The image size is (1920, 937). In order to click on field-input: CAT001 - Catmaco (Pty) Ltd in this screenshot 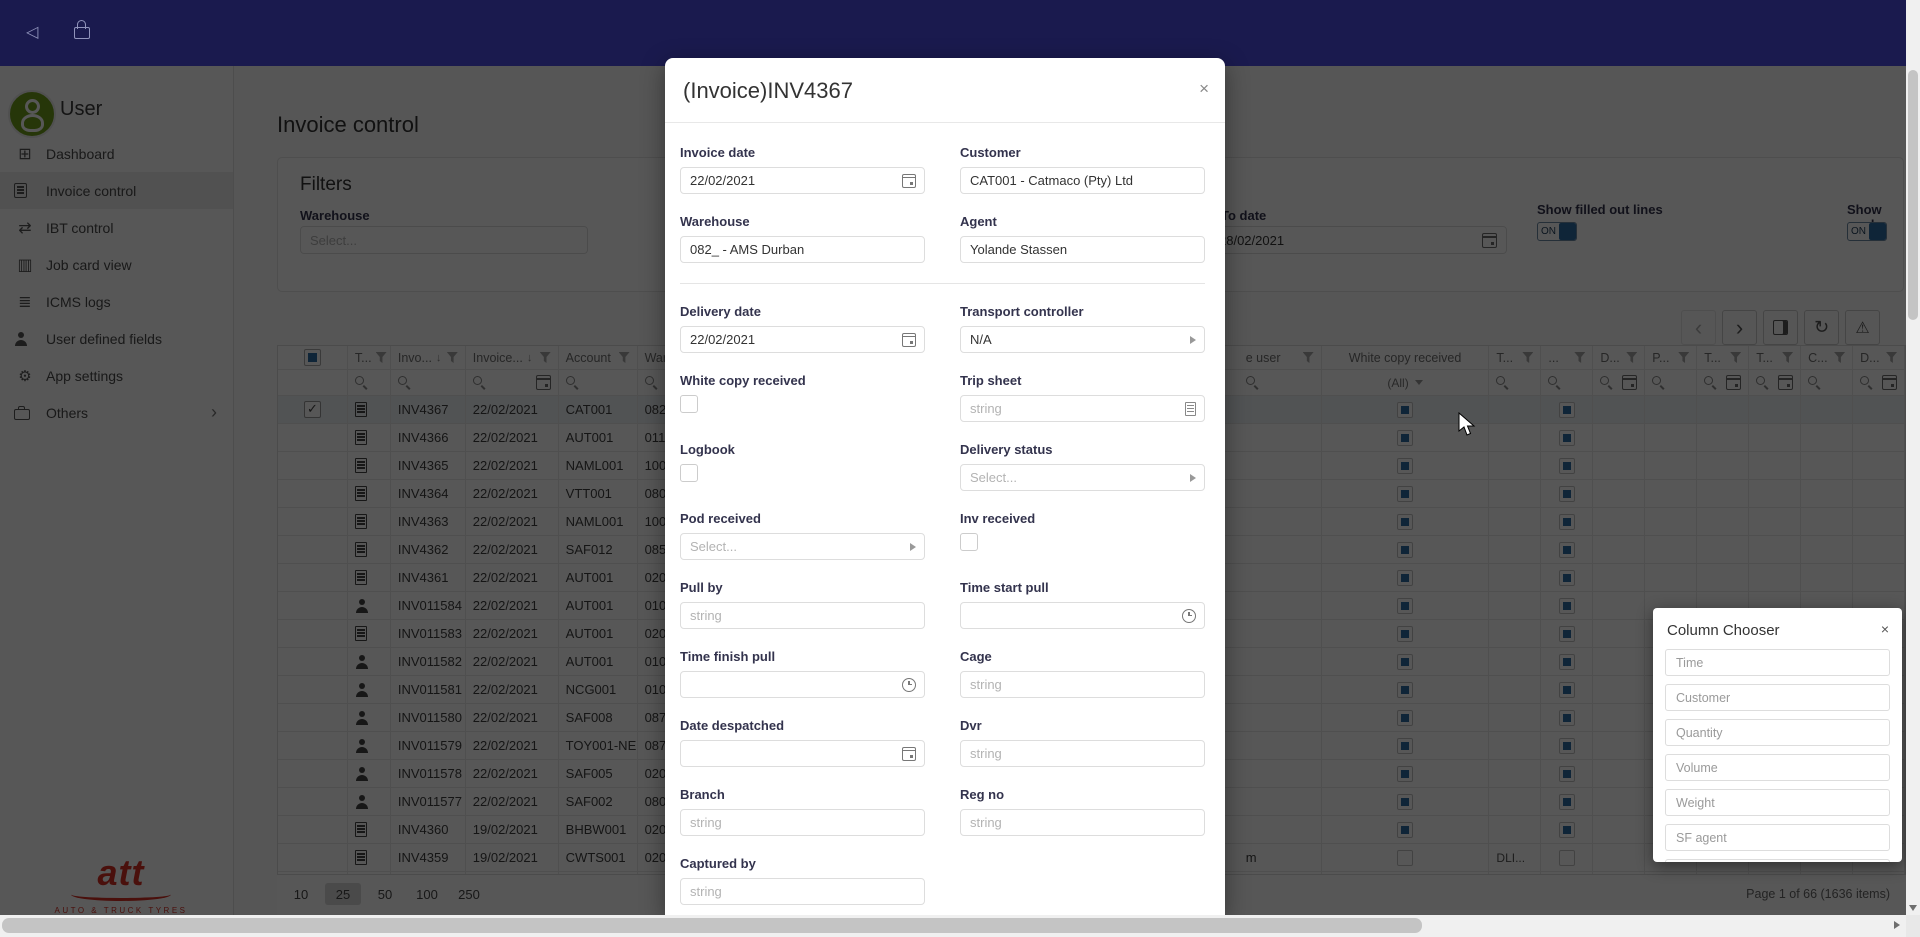, I will do `click(1082, 180)`.